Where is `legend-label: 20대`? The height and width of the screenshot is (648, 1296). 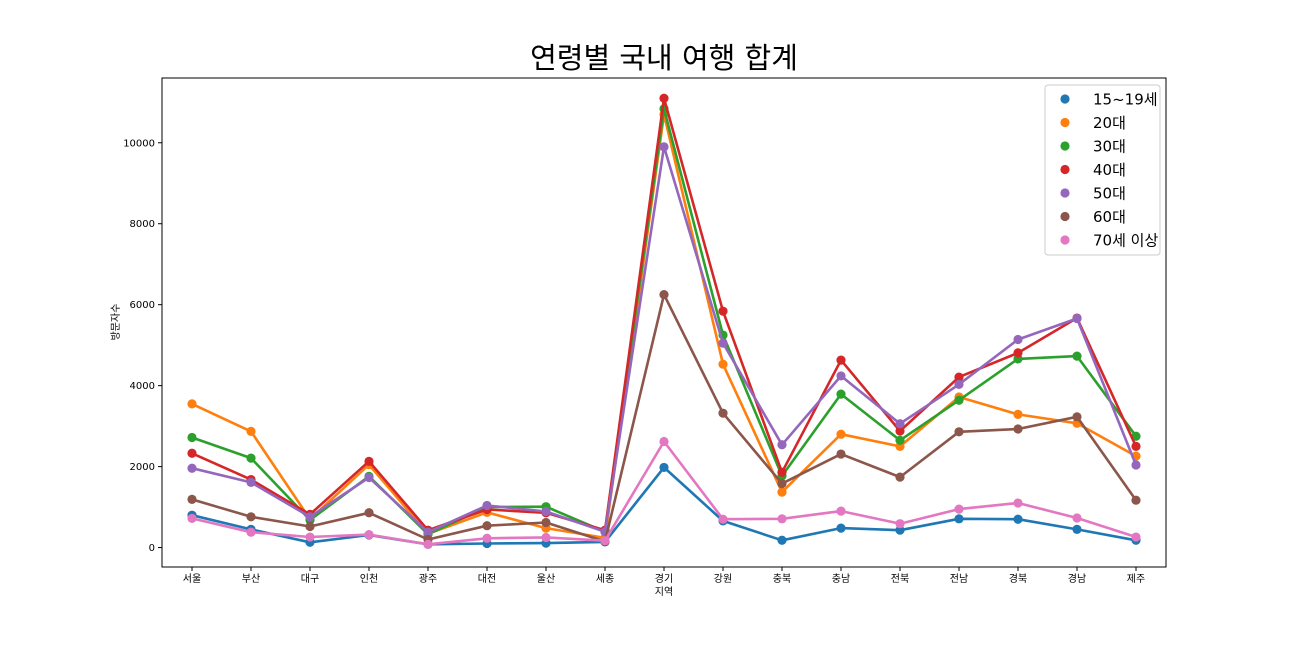
legend-label: 20대 is located at coordinates (1109, 123).